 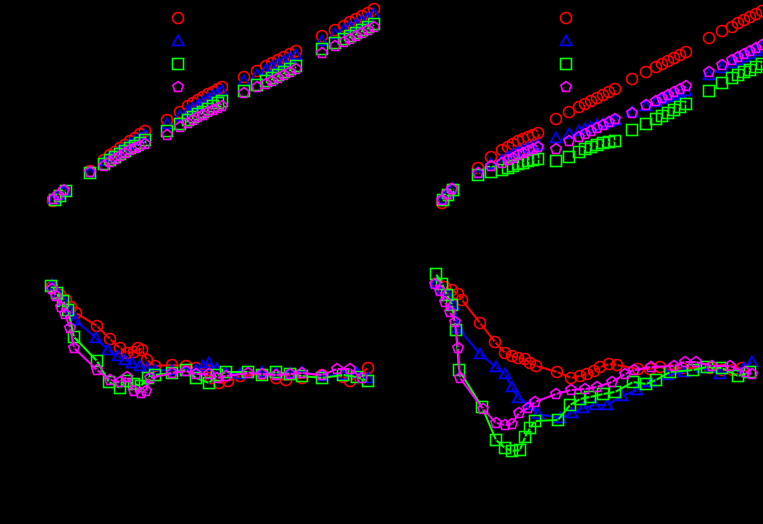 I want to click on chart-legends, so click(x=372, y=52).